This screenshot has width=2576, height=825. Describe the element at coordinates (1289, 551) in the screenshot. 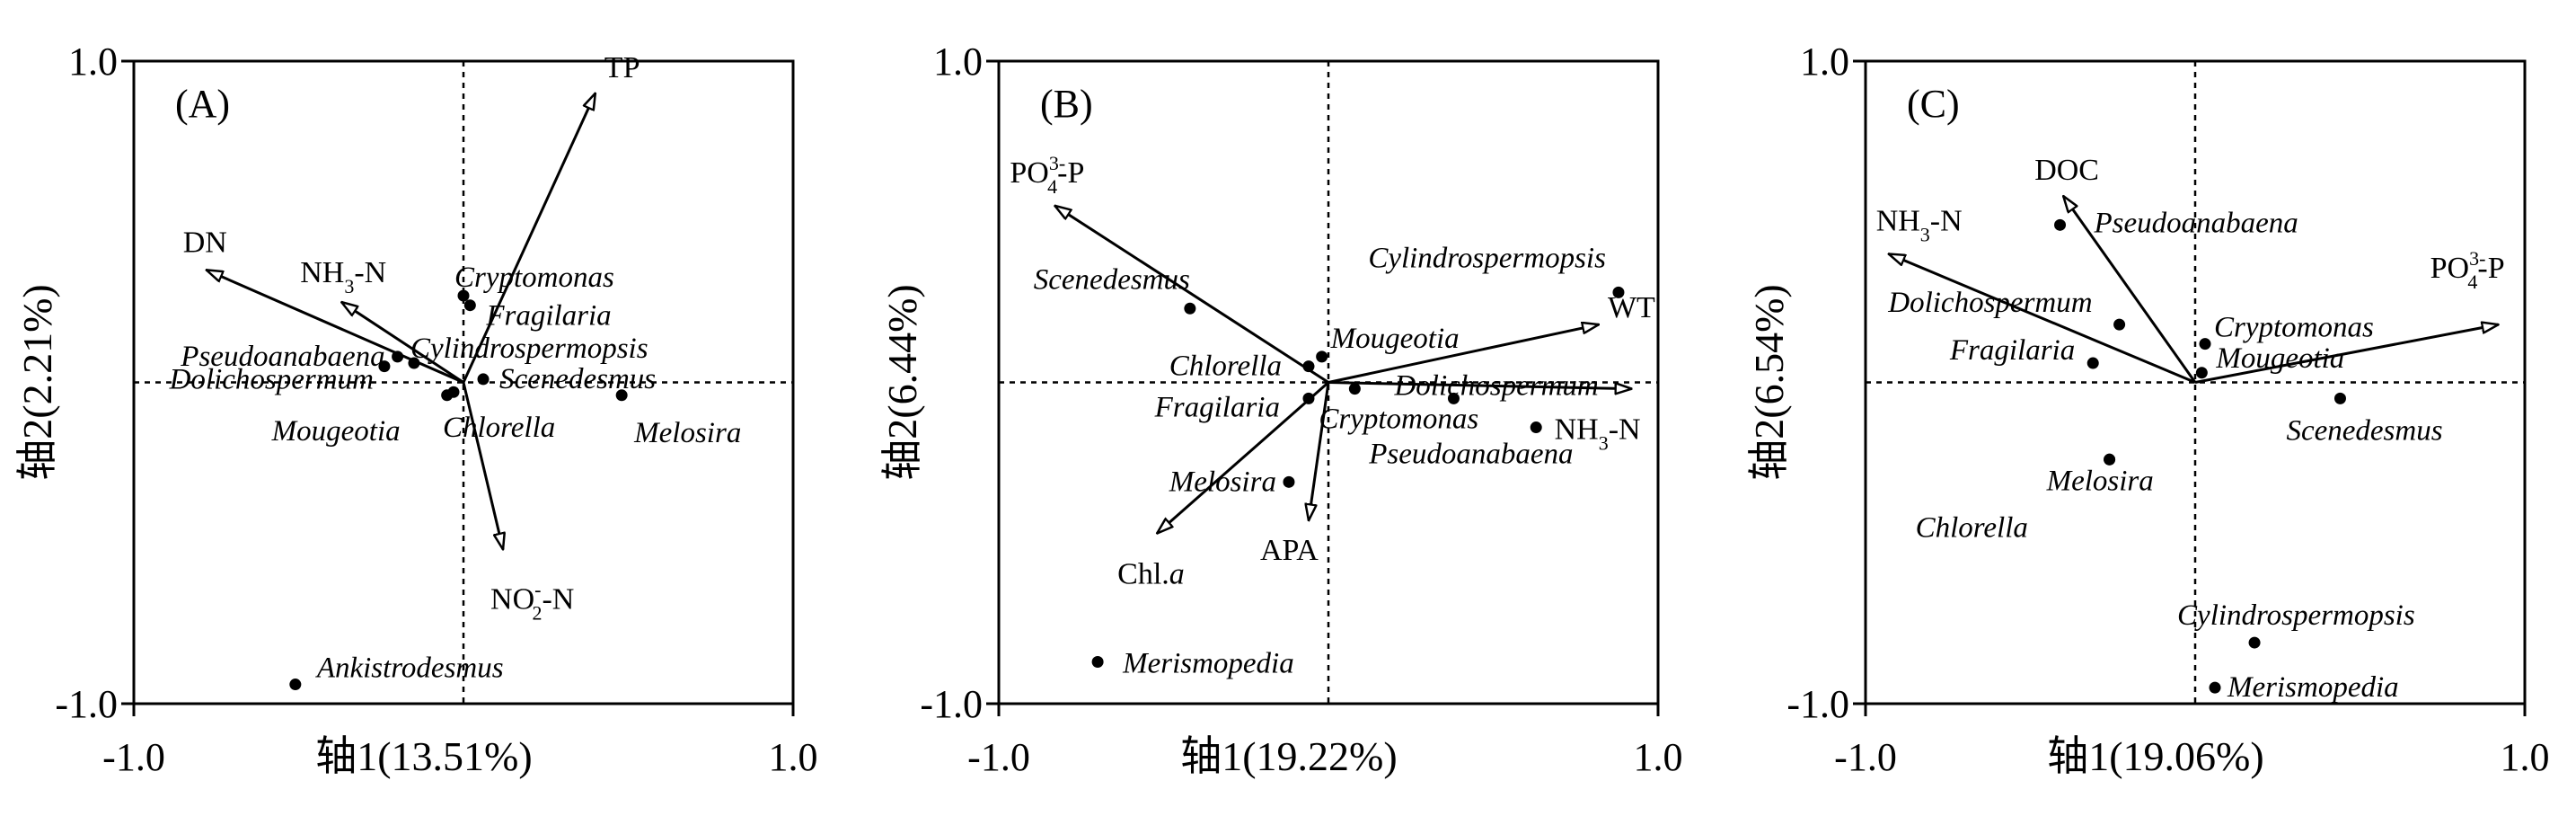

I see `env-vector-label: APA` at that location.